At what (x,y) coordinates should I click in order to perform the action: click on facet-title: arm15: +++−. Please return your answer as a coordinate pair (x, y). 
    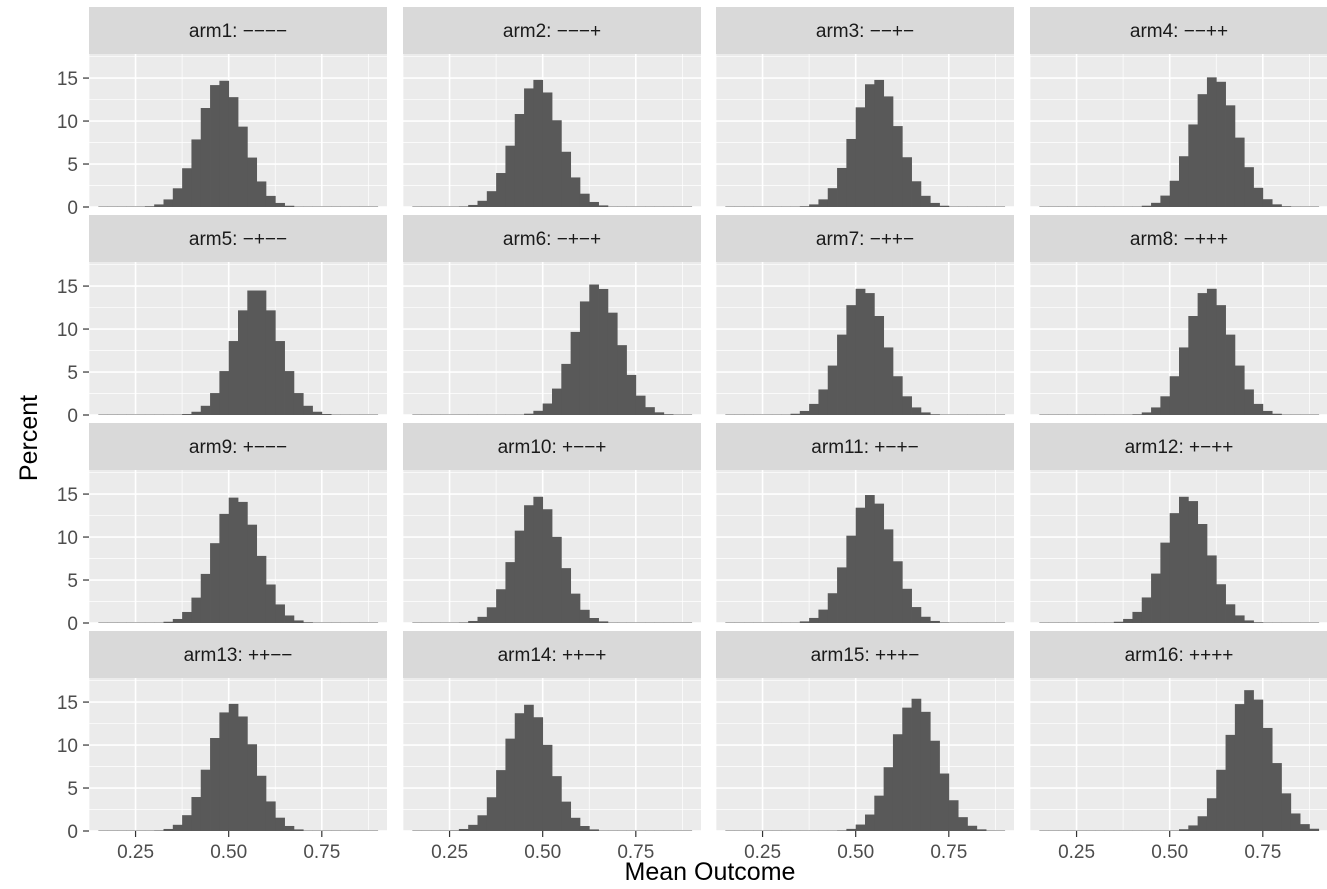
    Looking at the image, I should click on (865, 655).